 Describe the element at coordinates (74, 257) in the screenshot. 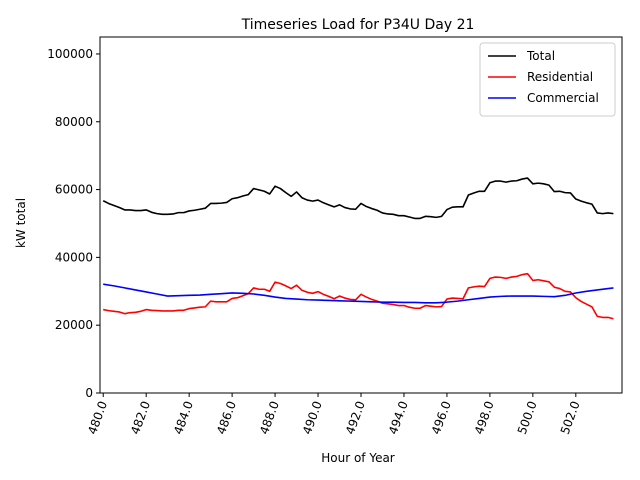

I see `y-tick-label: 40000` at that location.